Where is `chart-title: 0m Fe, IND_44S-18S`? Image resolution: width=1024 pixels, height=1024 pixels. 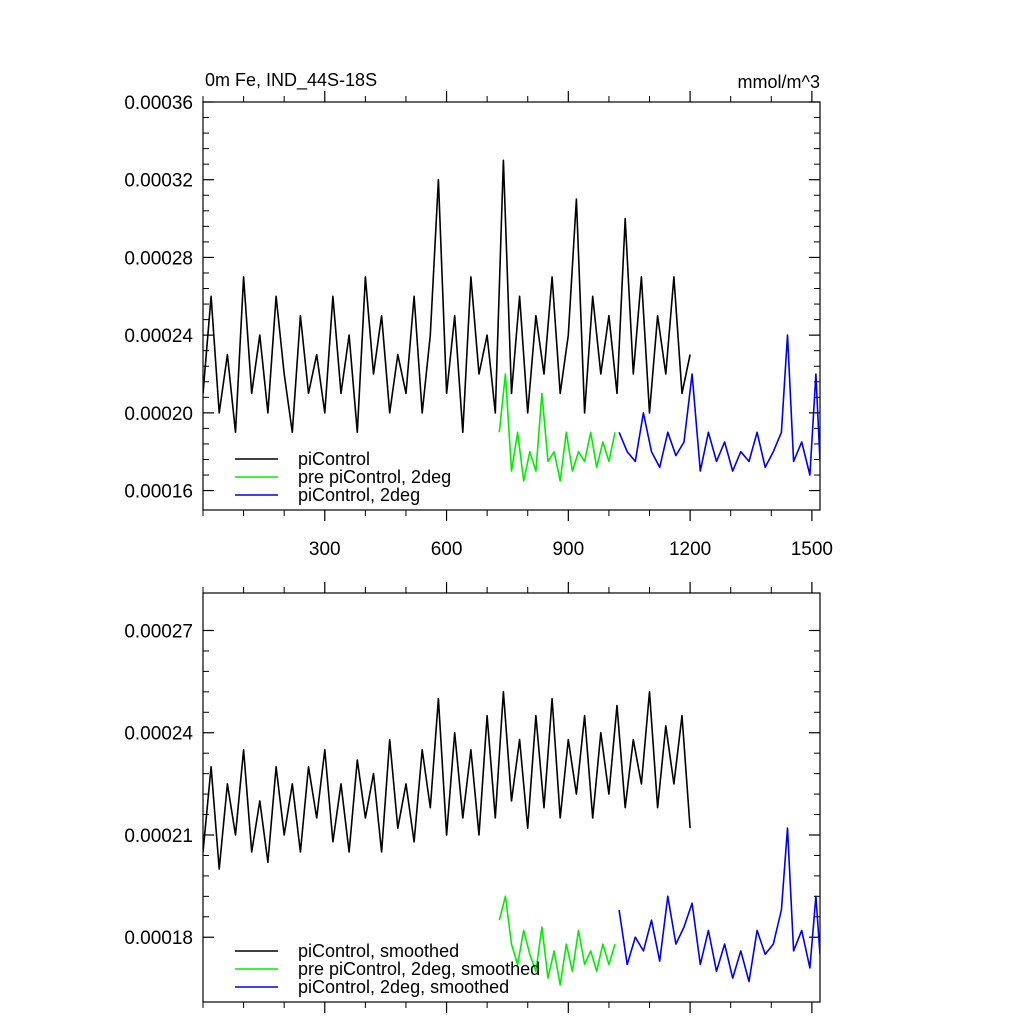 chart-title: 0m Fe, IND_44S-18S is located at coordinates (291, 80).